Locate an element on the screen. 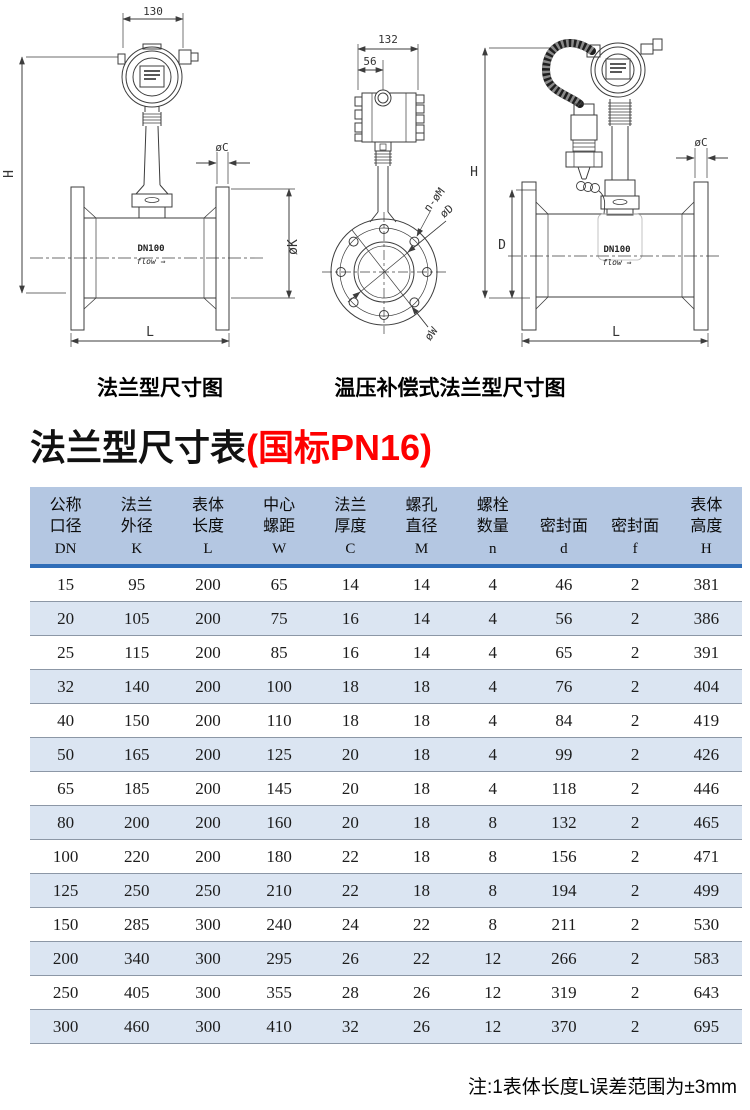 The image size is (750, 1110). table-cell: 110 is located at coordinates (279, 720).